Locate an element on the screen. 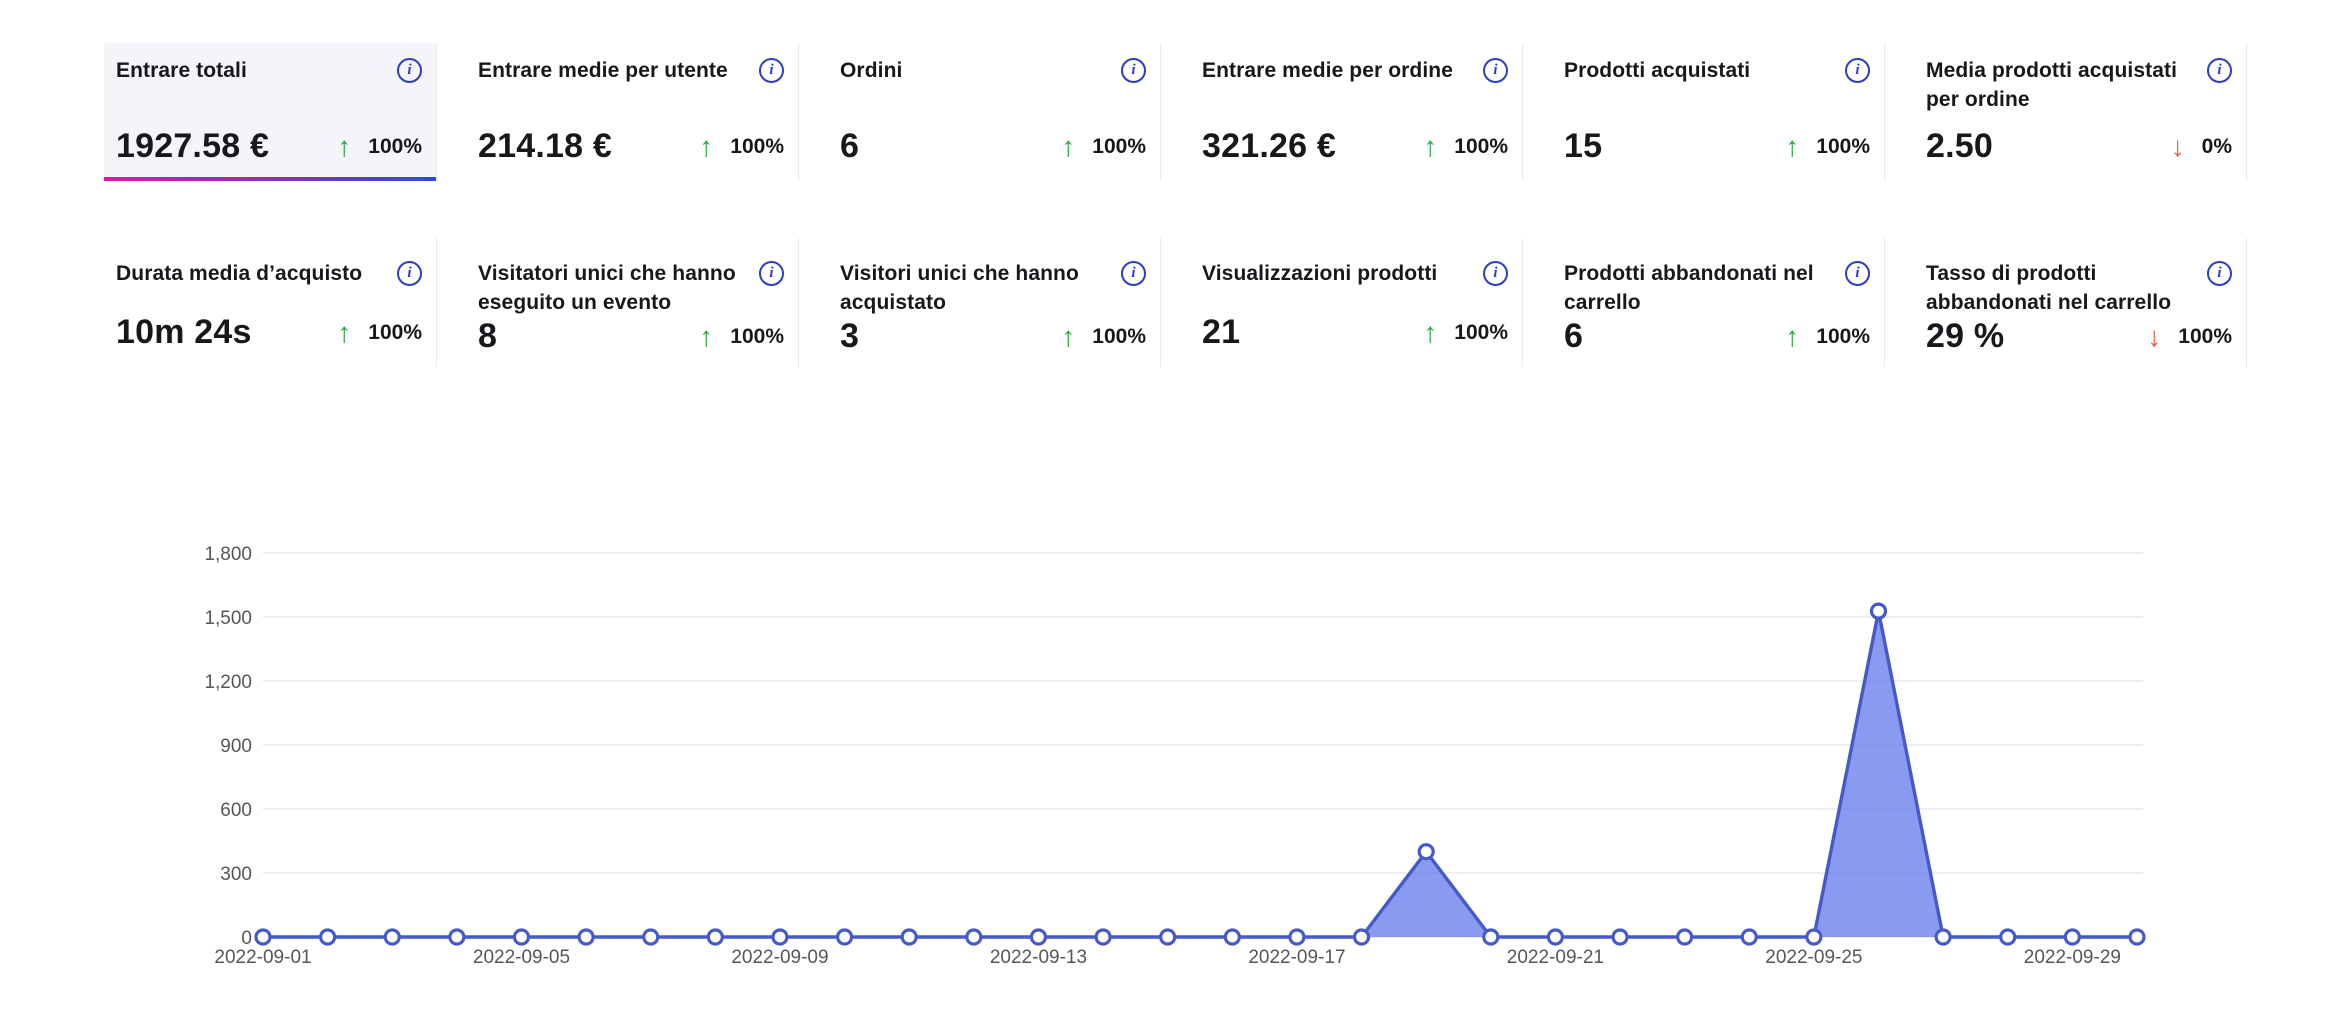  y-axis-tick-label: 1,200 is located at coordinates (228, 682).